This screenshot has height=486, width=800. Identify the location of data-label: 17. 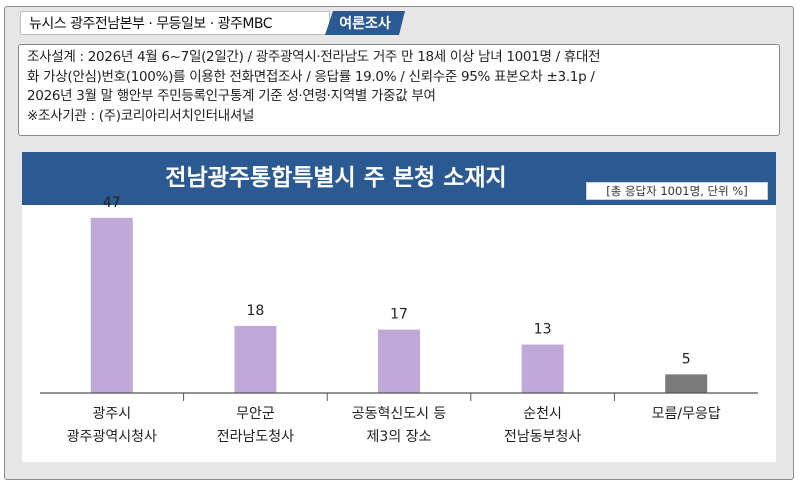
(399, 315).